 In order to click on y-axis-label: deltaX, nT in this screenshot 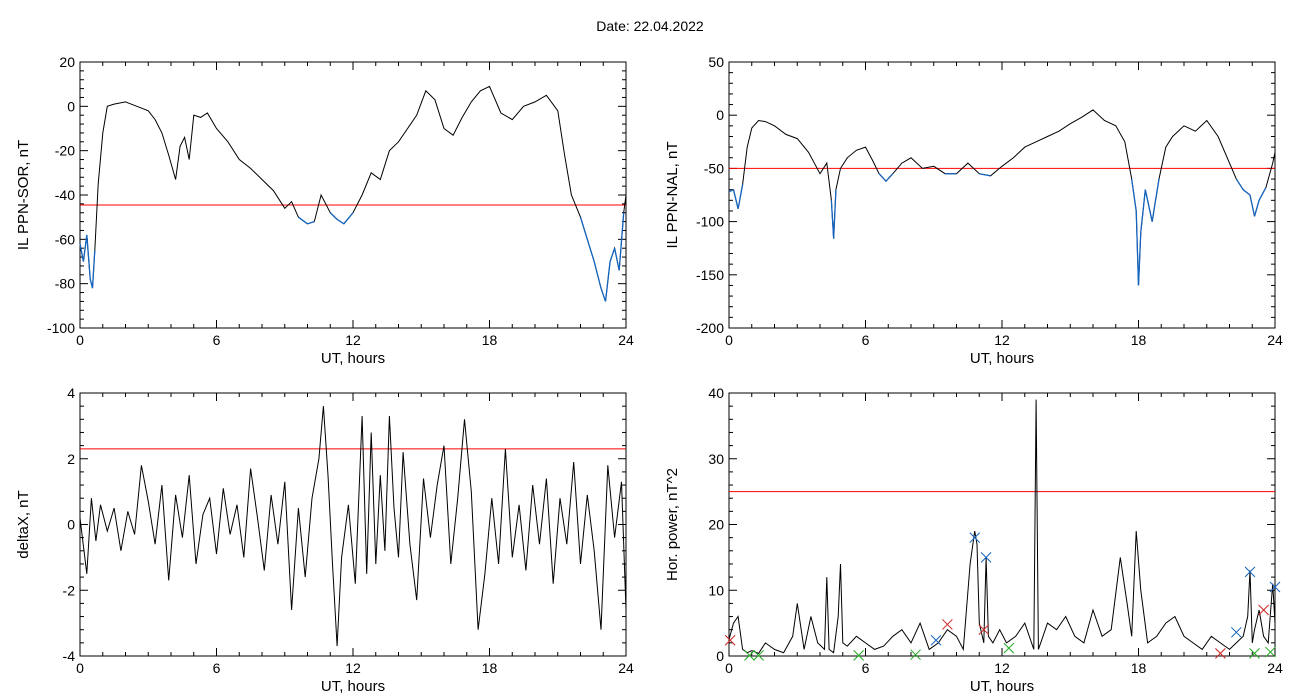, I will do `click(23, 524)`.